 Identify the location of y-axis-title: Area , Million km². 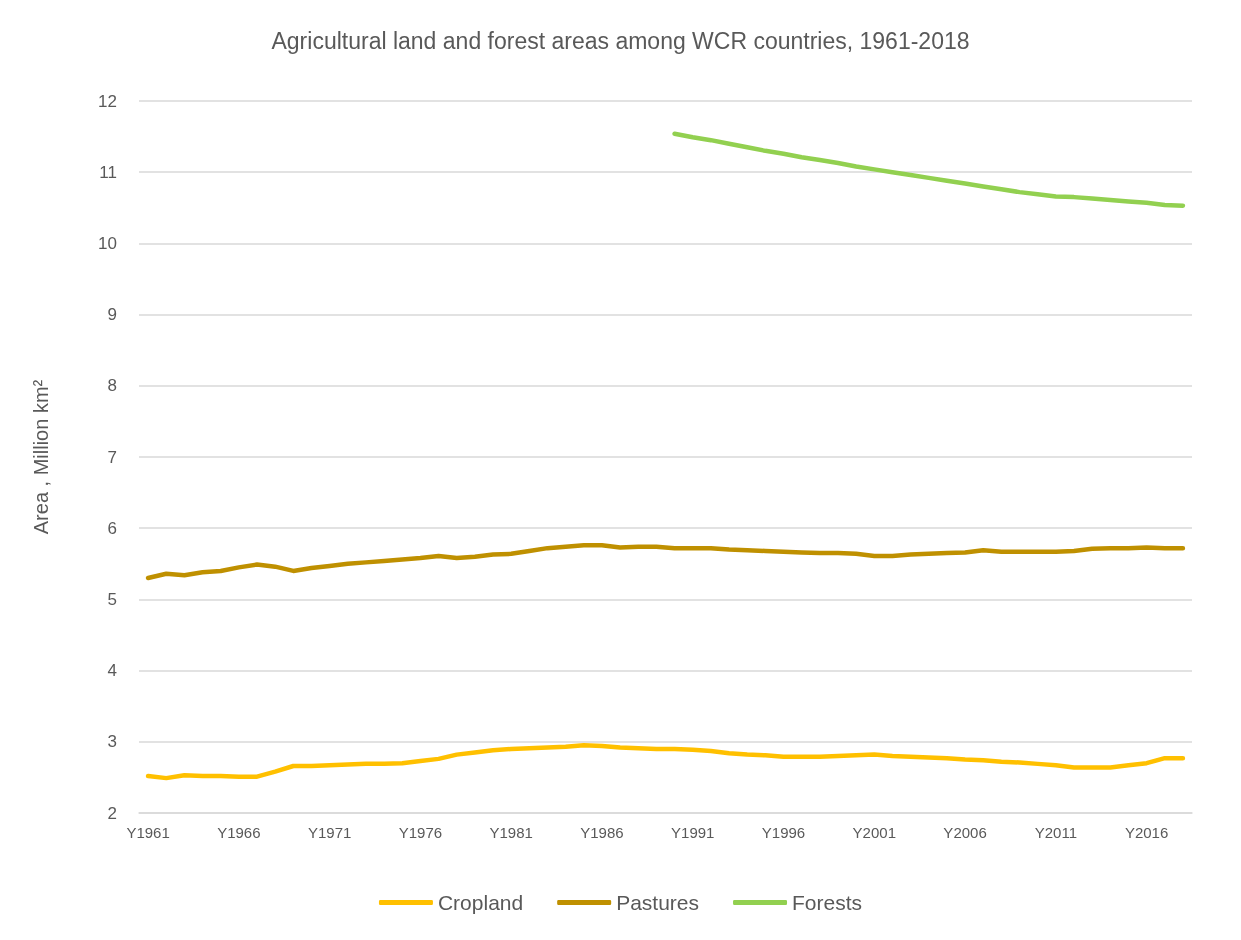
(41, 457).